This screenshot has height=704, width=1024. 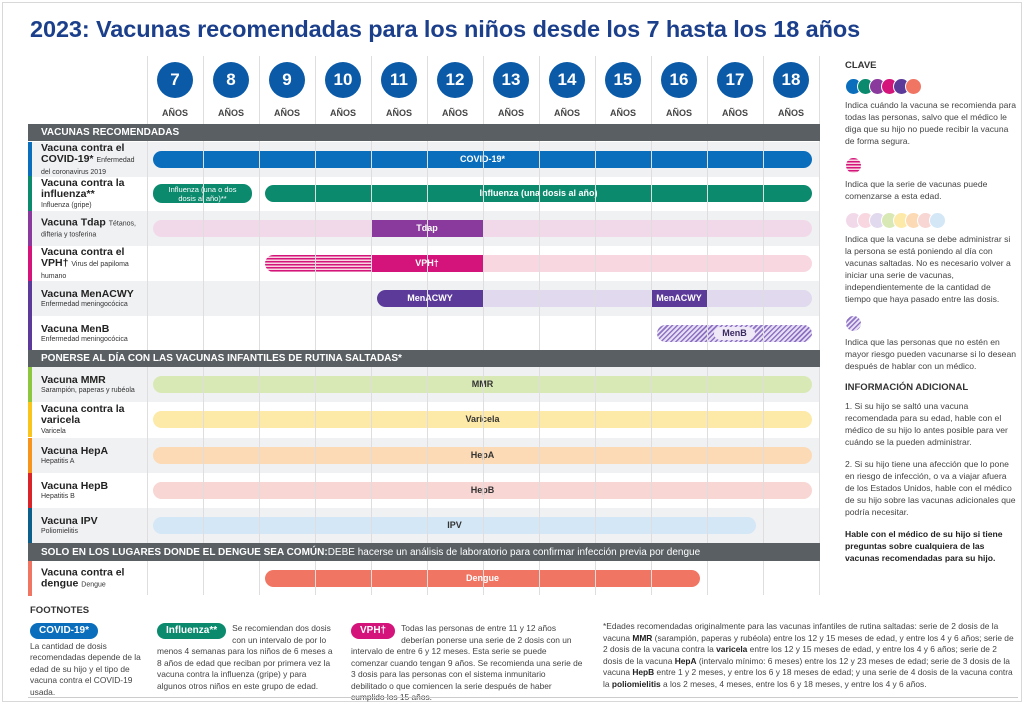 I want to click on bar-label: HepA, so click(x=483, y=455).